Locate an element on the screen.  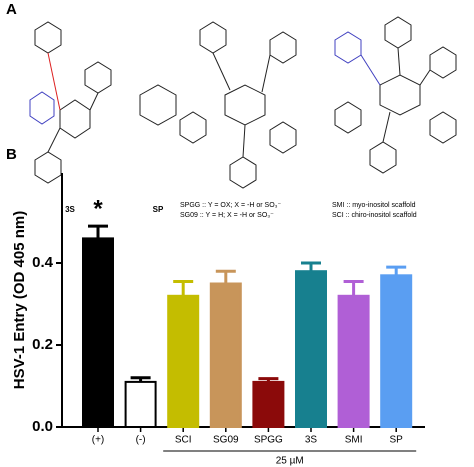
y-axis-label: HSV-1 Entry (OD 405 nm) is located at coordinates (19, 300).